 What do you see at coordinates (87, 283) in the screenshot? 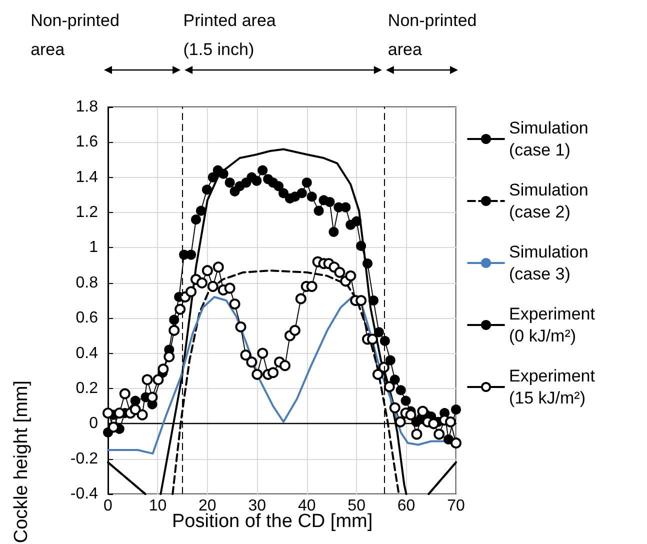
I see `y-tick-label: 0.8` at bounding box center [87, 283].